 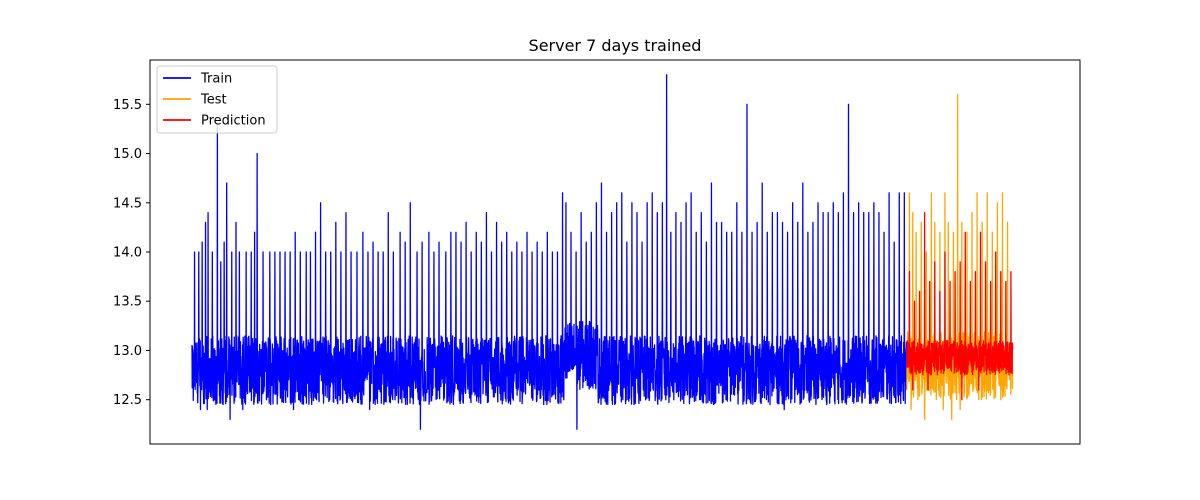 I want to click on y-axis: 12.5 13.0 13.5 14.0 14.5 15.0 15.5, so click(x=131, y=253).